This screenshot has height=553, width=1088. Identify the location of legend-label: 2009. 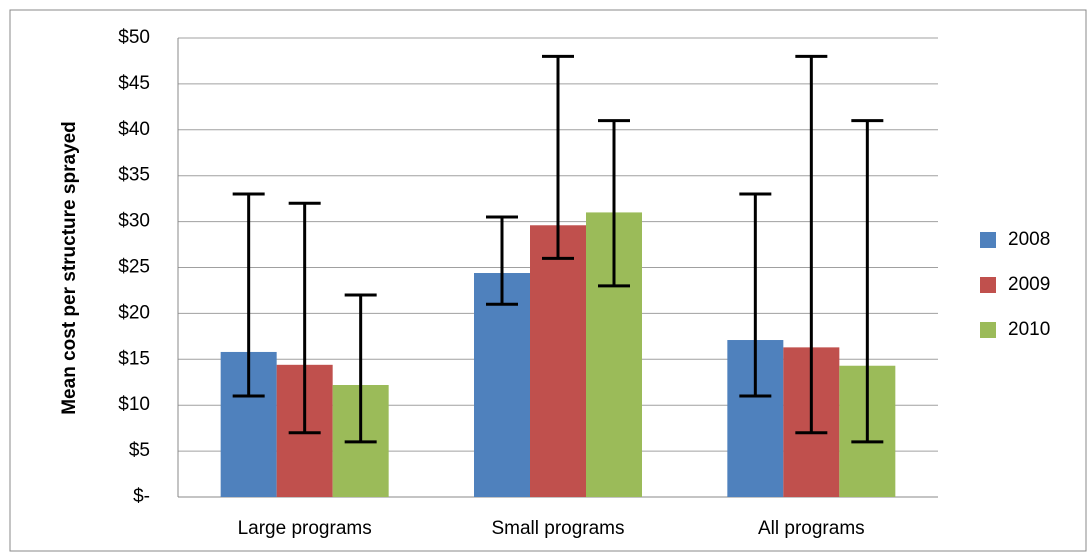
(1029, 284).